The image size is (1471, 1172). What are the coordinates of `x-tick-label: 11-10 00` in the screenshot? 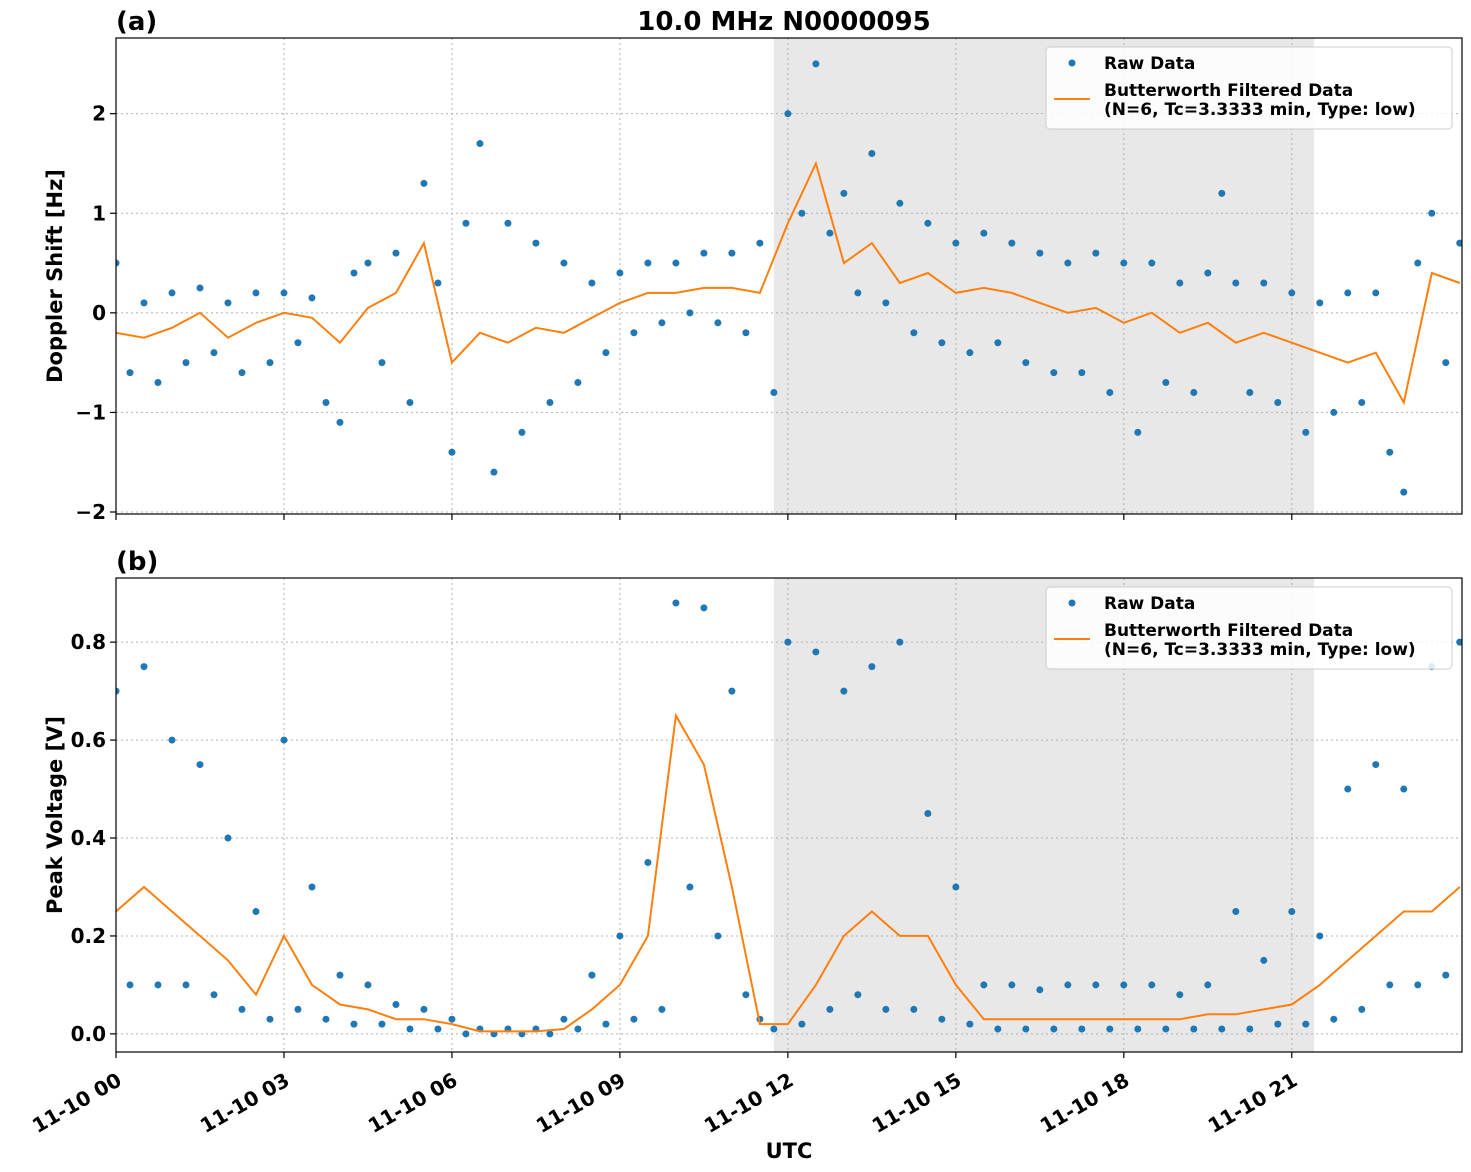 It's located at (77, 1103).